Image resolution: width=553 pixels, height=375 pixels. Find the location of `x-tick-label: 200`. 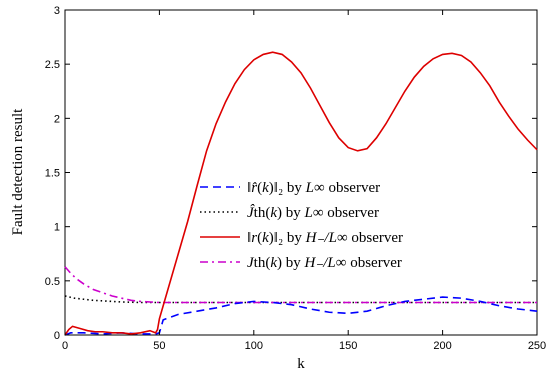

x-tick-label: 200 is located at coordinates (442, 346).